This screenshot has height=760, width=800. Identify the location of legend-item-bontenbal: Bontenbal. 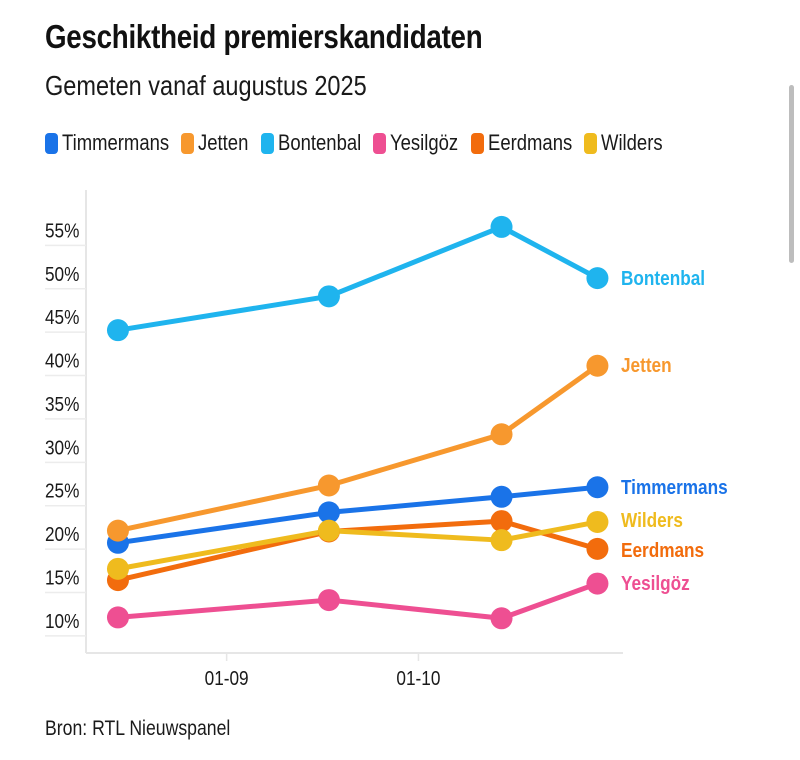
(316, 143).